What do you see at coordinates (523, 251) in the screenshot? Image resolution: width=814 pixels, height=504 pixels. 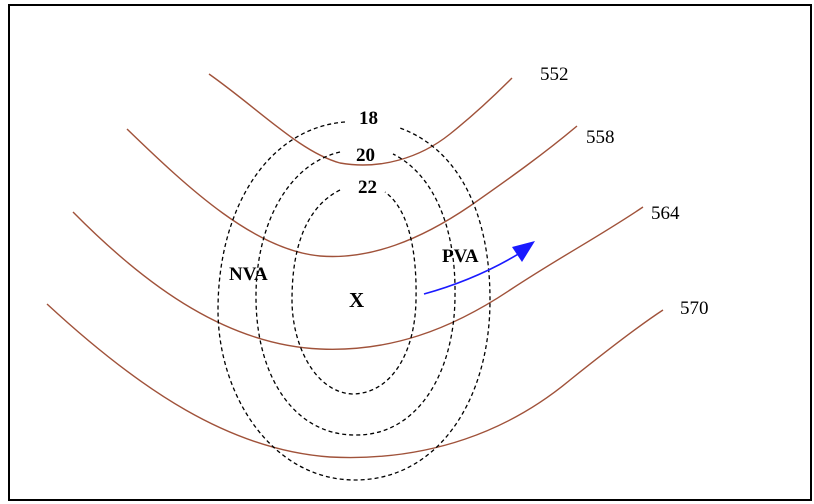 I see `motion-arrow-head` at bounding box center [523, 251].